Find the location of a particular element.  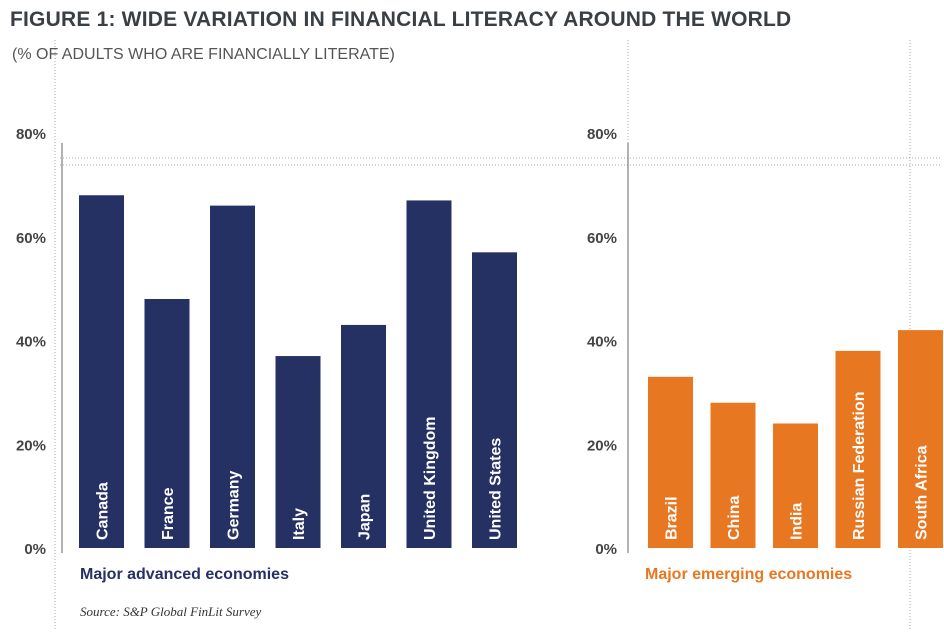

panel-label-advanced: Major advanced economies is located at coordinates (184, 574).